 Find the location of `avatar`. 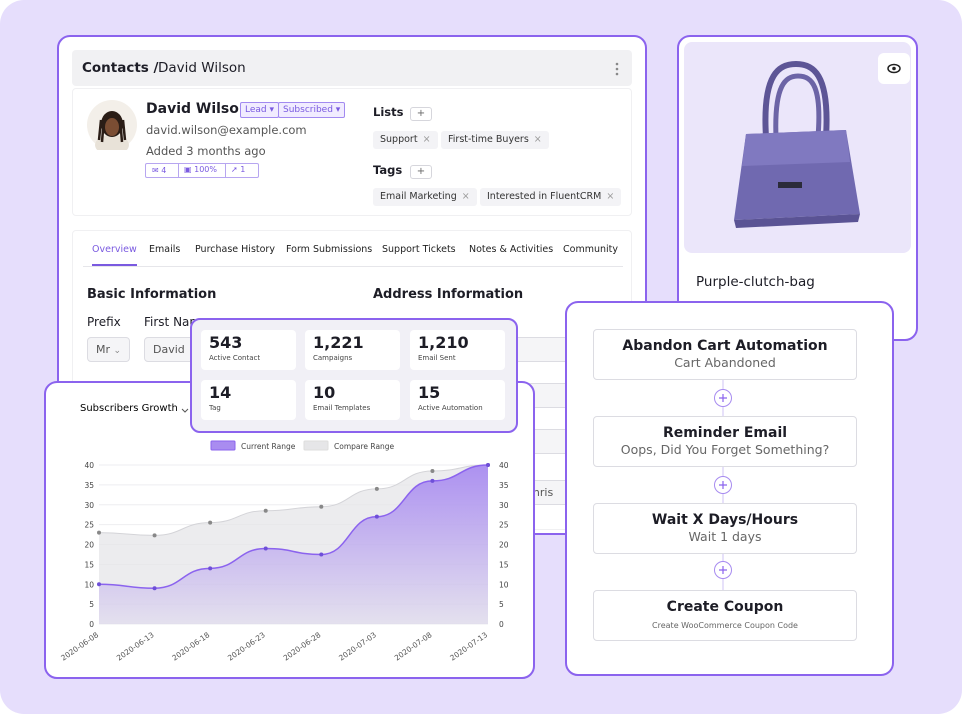

avatar is located at coordinates (112, 125).